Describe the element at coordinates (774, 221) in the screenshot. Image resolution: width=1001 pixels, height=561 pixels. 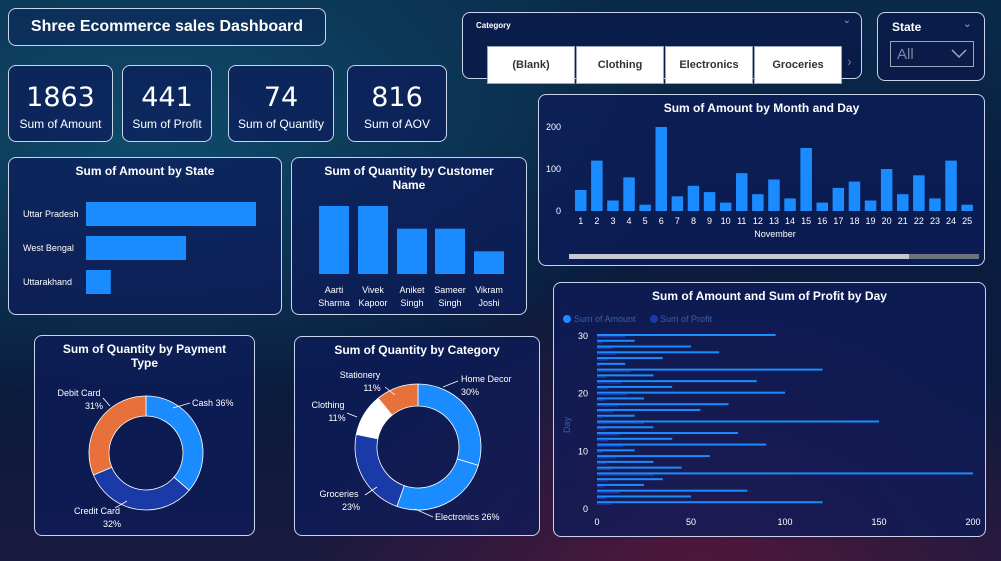
I see `month-day-tick: 13` at that location.